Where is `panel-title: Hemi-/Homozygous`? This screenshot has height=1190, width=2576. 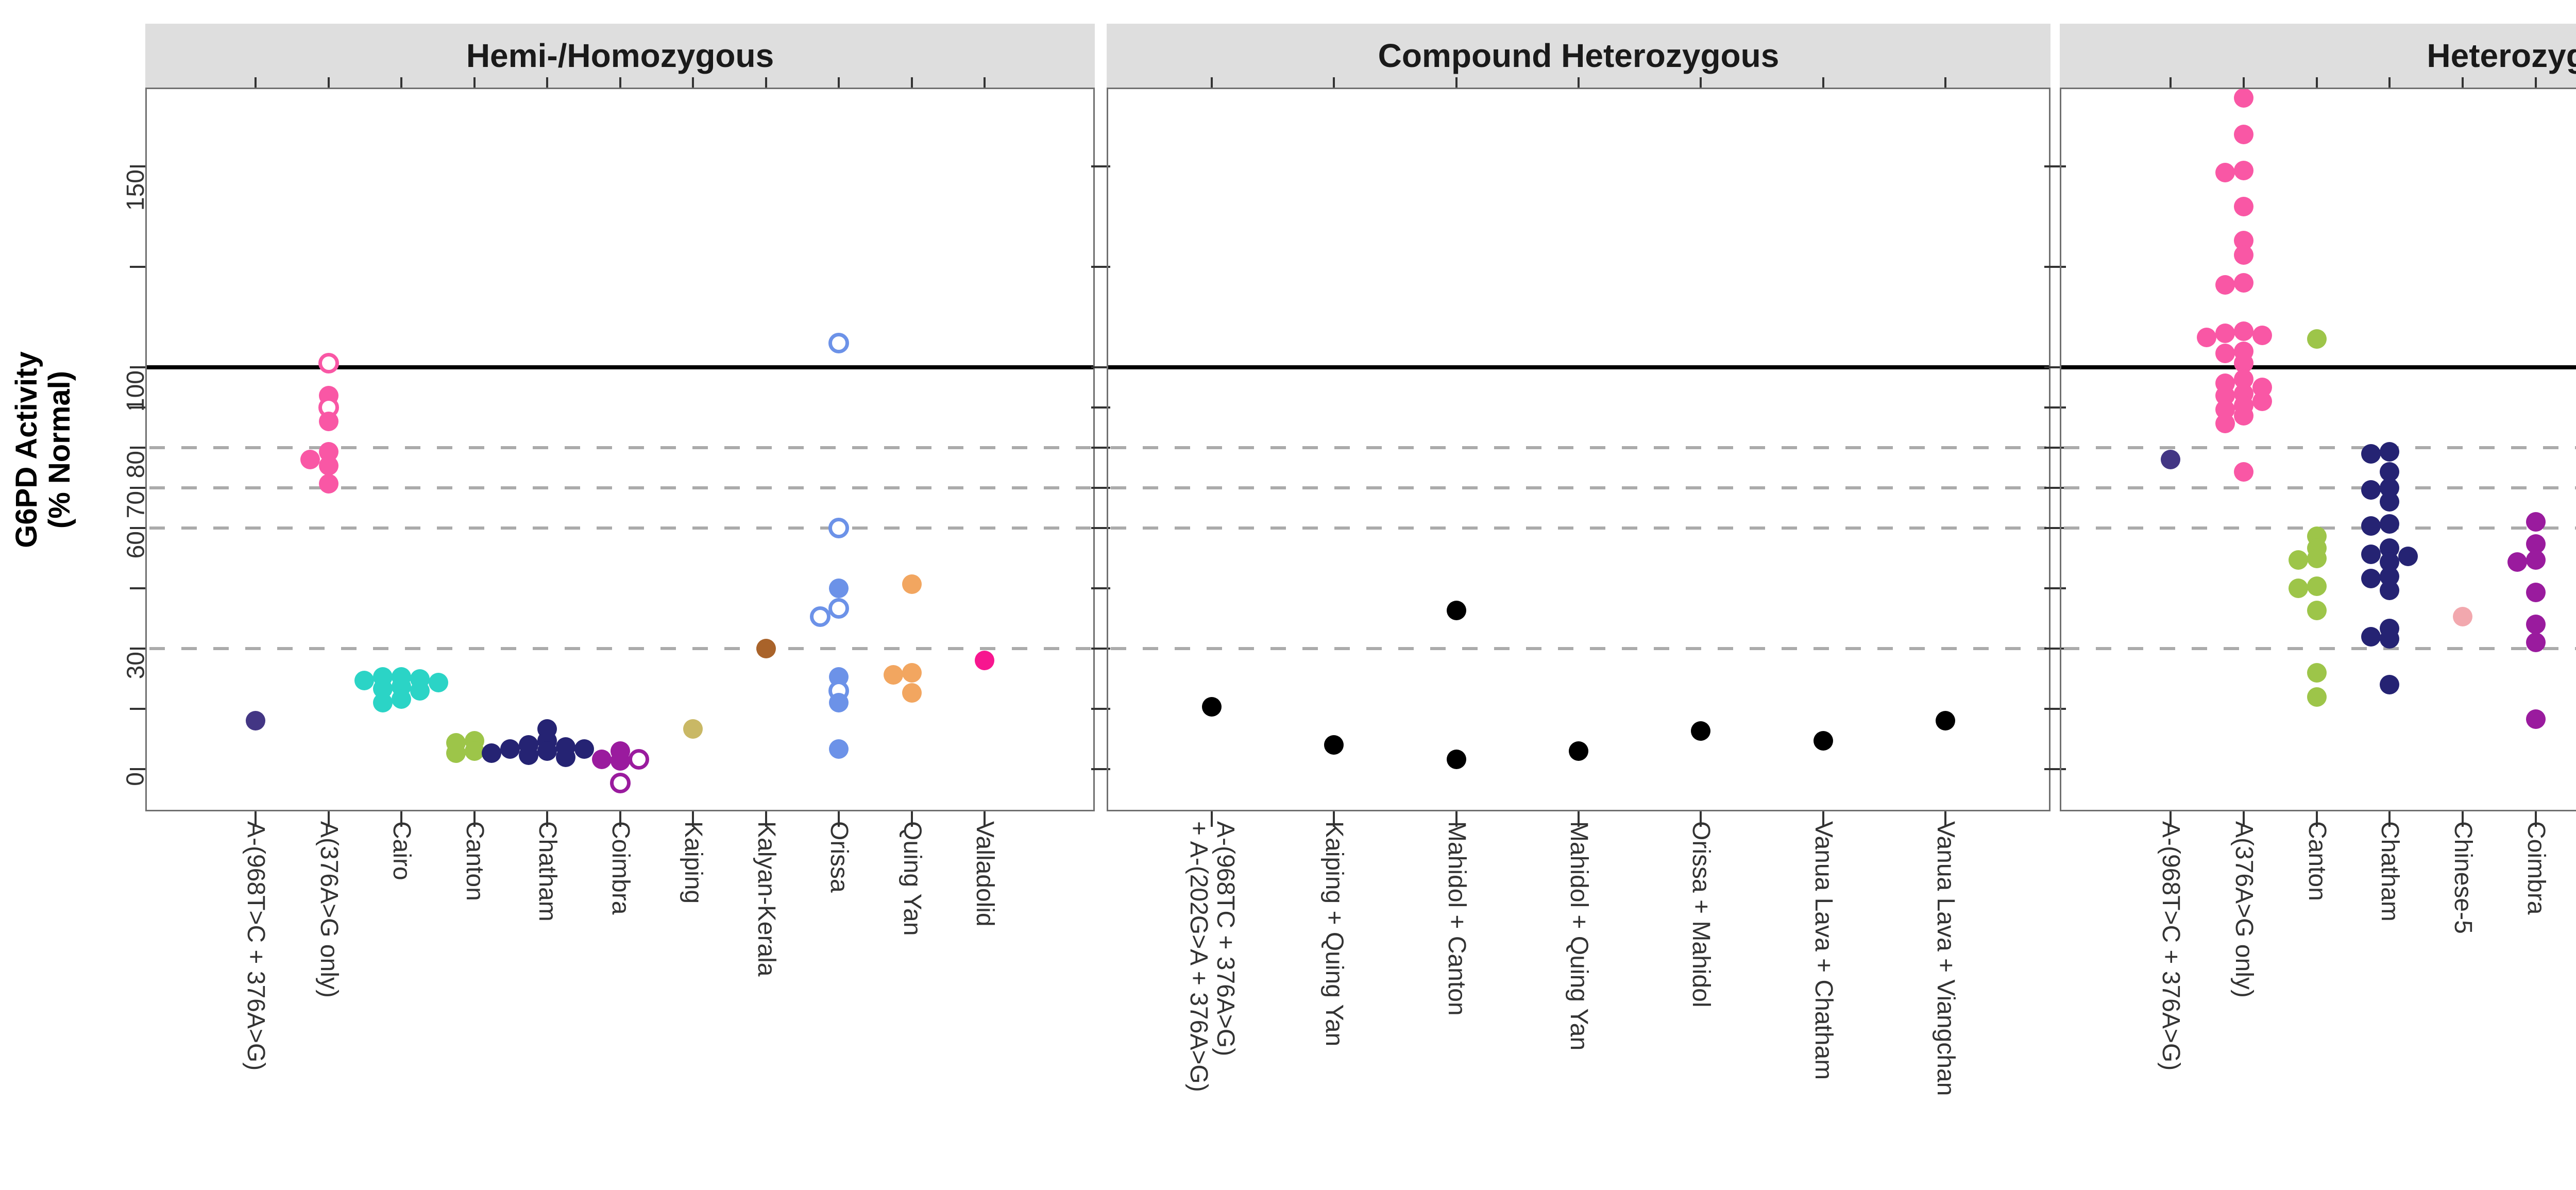
panel-title: Hemi-/Homozygous is located at coordinates (620, 55).